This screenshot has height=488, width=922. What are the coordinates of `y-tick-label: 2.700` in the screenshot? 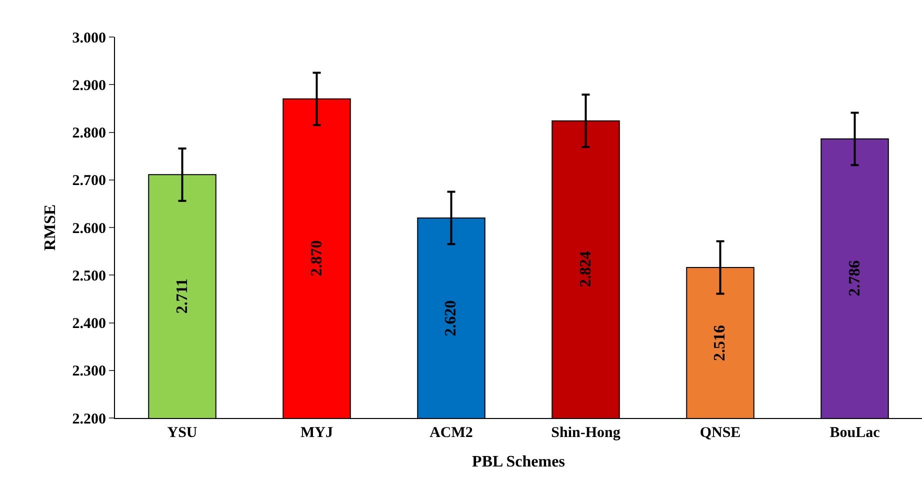 It's located at (89, 181).